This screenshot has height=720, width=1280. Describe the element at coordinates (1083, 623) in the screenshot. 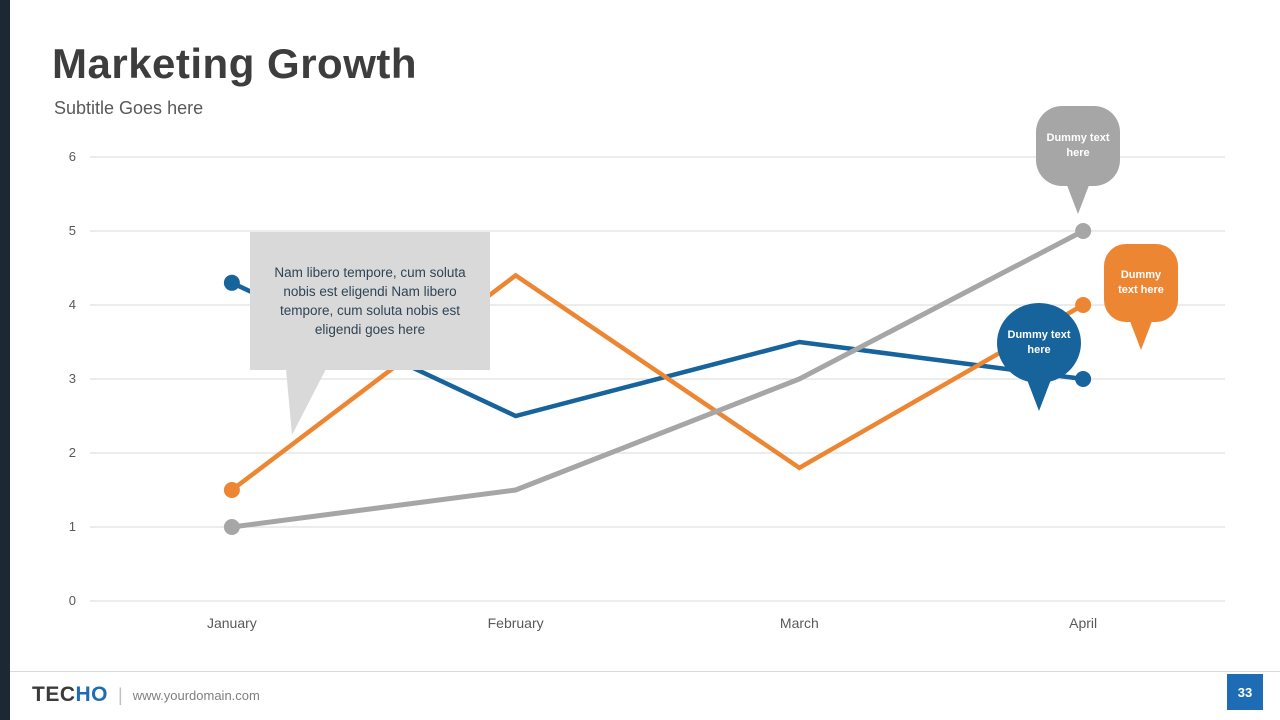

I see `x-axis-label: April` at that location.